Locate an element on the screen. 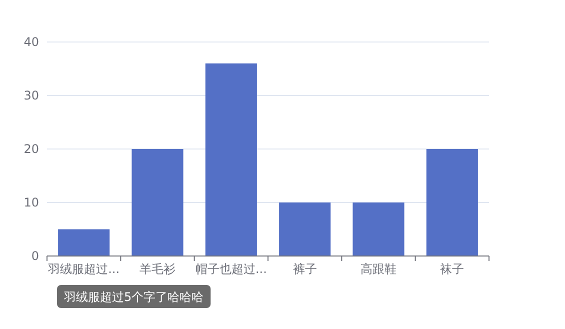 This screenshot has width=565, height=329. y-tick-label: 30 is located at coordinates (31, 95).